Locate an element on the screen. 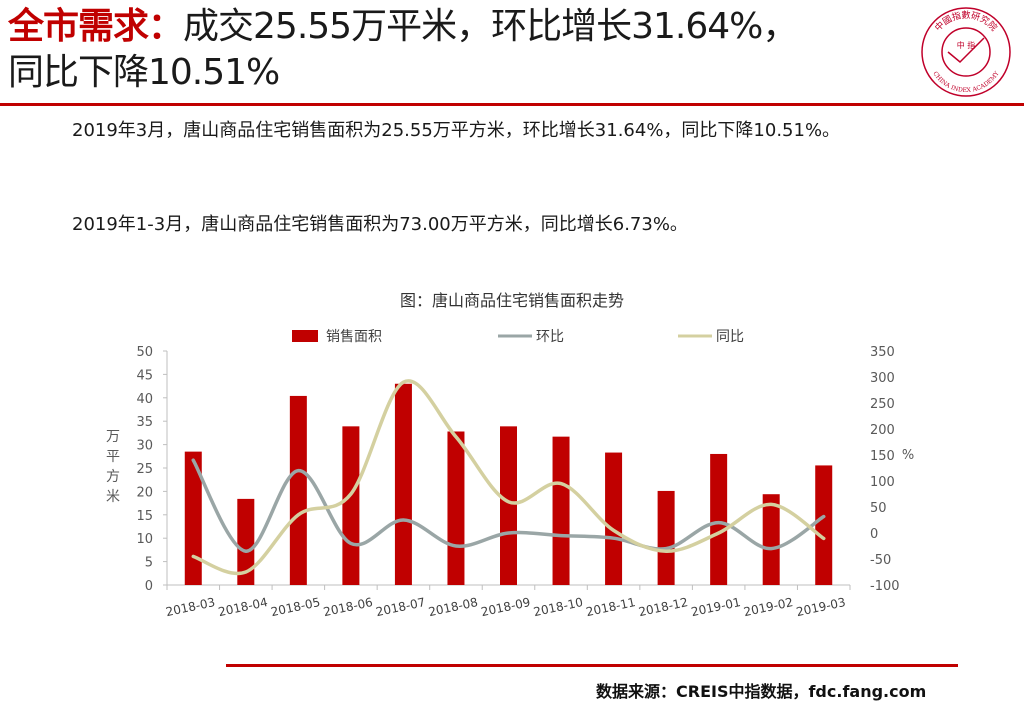 This screenshot has width=1024, height=709. x-tick-label: 2019-02 is located at coordinates (768, 607).